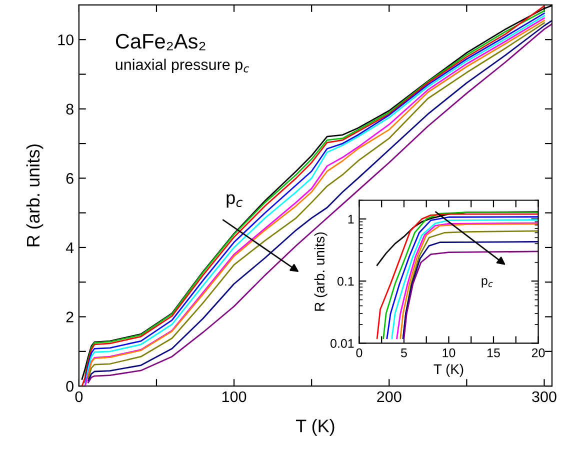 The image size is (572, 451). Describe the element at coordinates (70, 248) in the screenshot. I see `y-tick-label: 4` at that location.